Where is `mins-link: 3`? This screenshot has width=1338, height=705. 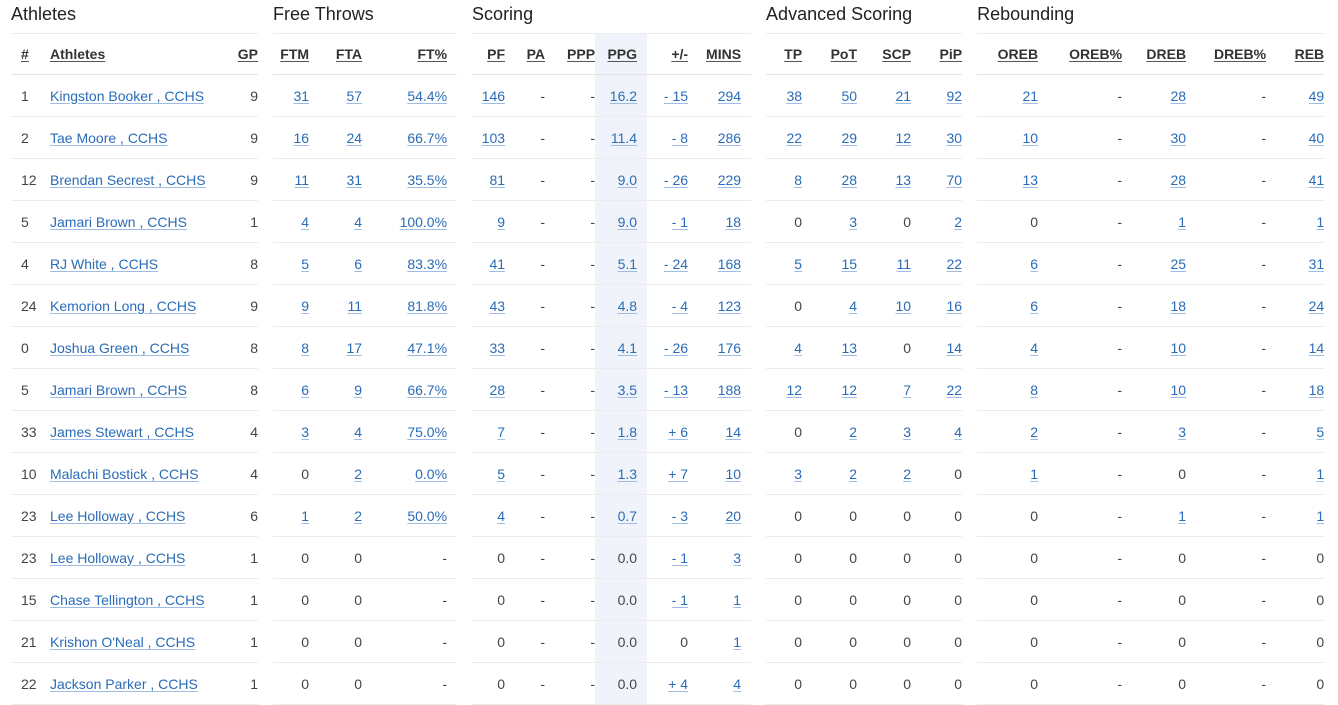
mins-link: 3 is located at coordinates (737, 557).